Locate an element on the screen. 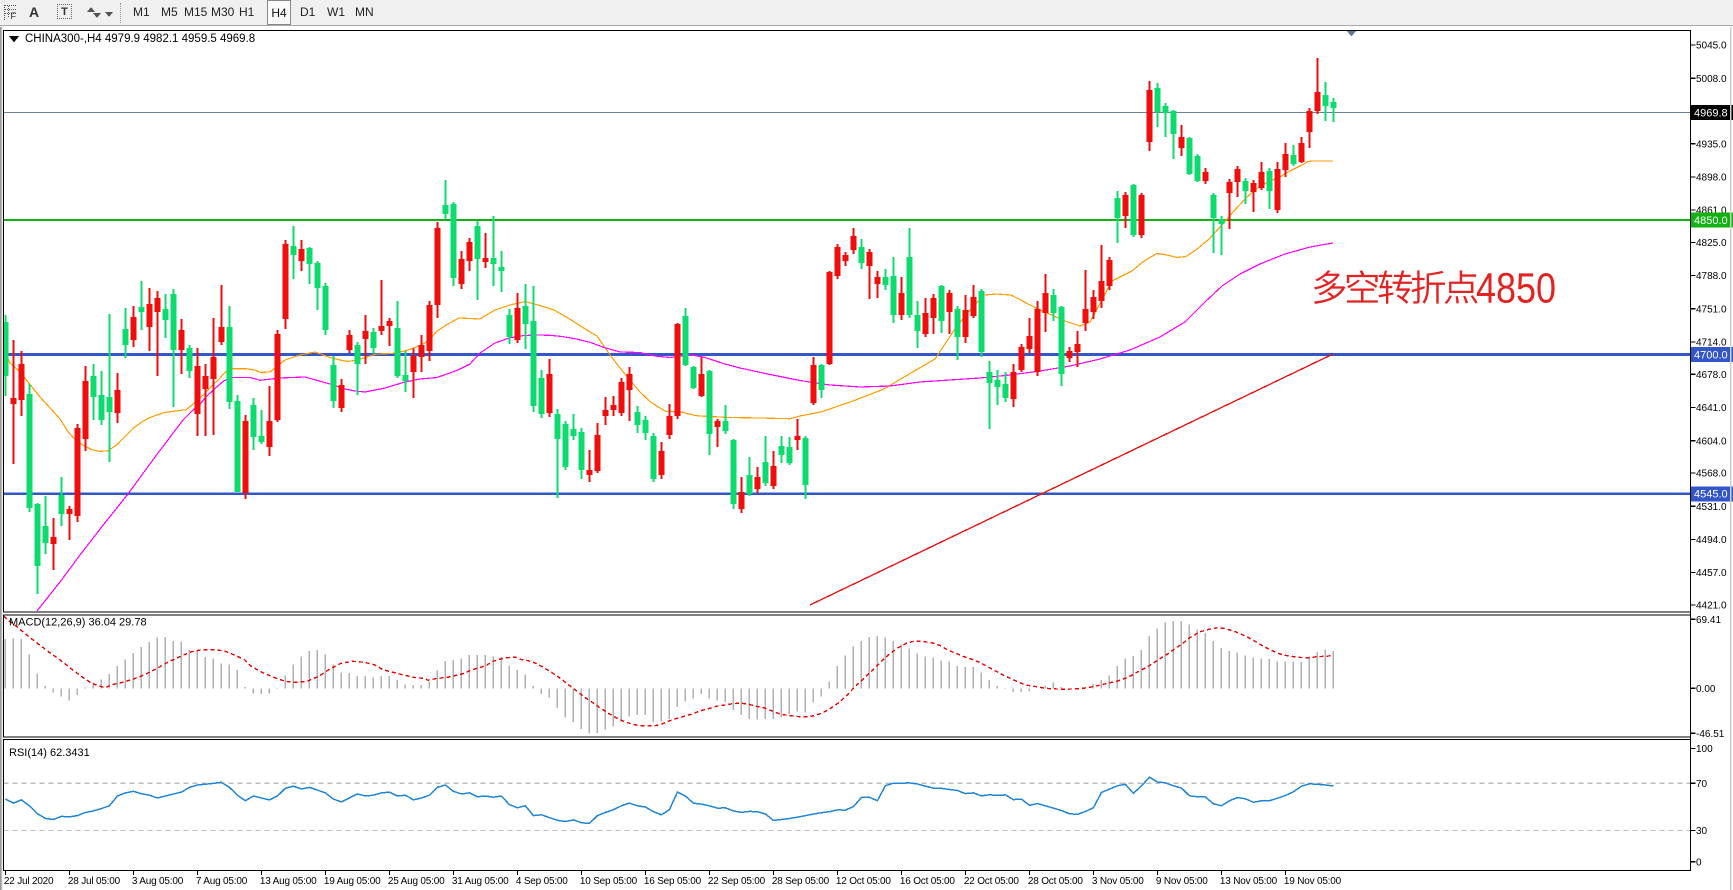 The image size is (1733, 890). svg-text: 4678.0 is located at coordinates (1711, 375).